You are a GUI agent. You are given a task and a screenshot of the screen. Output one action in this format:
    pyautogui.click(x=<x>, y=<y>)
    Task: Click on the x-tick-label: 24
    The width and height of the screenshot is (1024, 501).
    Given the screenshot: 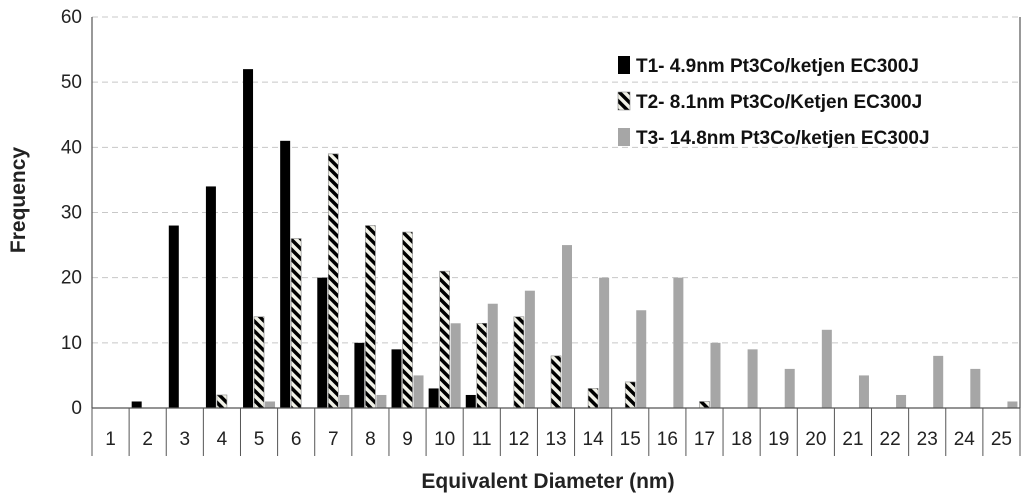 What is the action you would take?
    pyautogui.click(x=965, y=439)
    